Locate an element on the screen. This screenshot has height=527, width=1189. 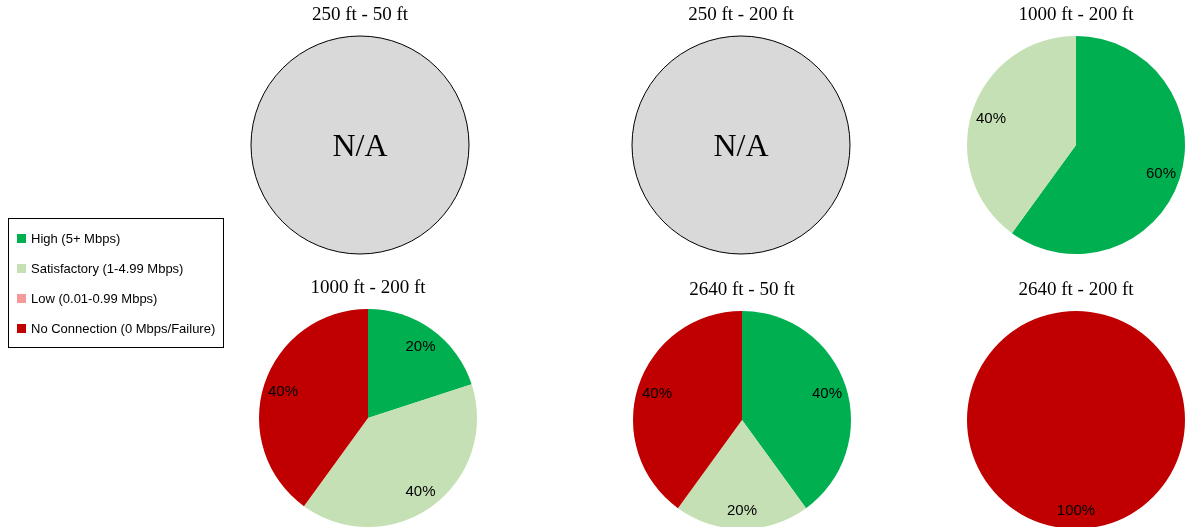
text: 250 ft - 200 ft is located at coordinates (741, 14).